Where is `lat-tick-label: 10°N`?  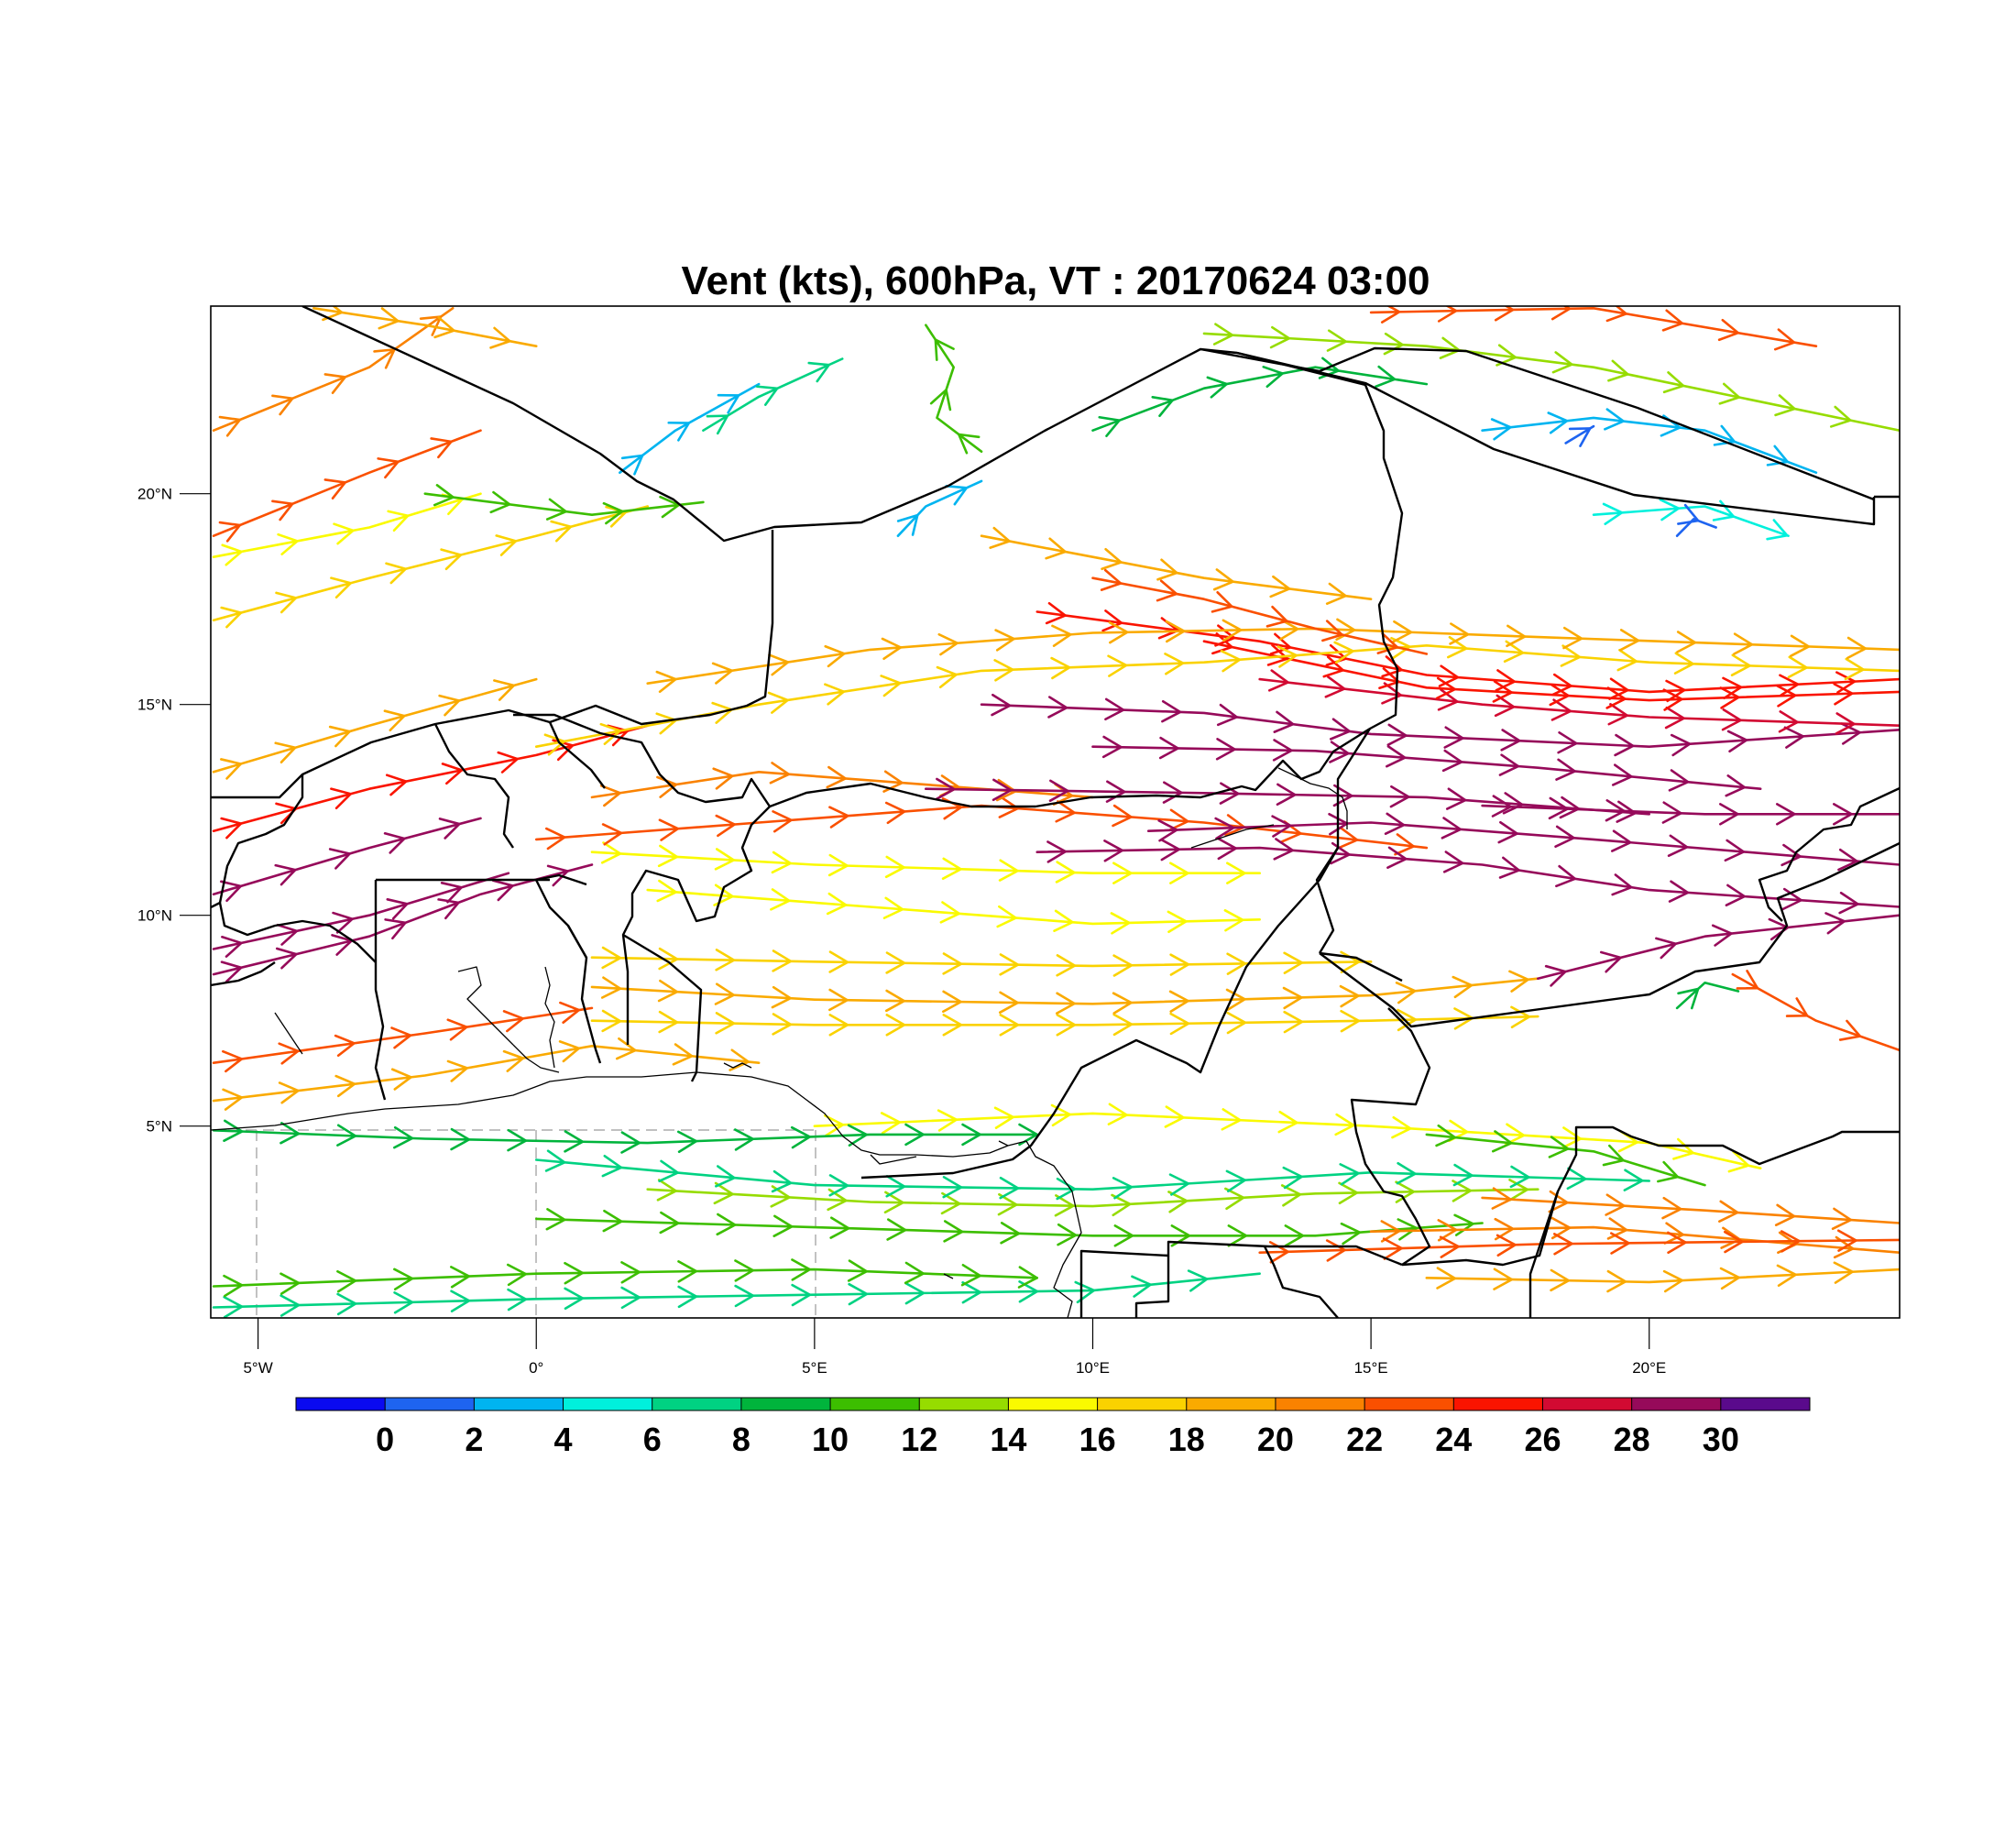 lat-tick-label: 10°N is located at coordinates (154, 916).